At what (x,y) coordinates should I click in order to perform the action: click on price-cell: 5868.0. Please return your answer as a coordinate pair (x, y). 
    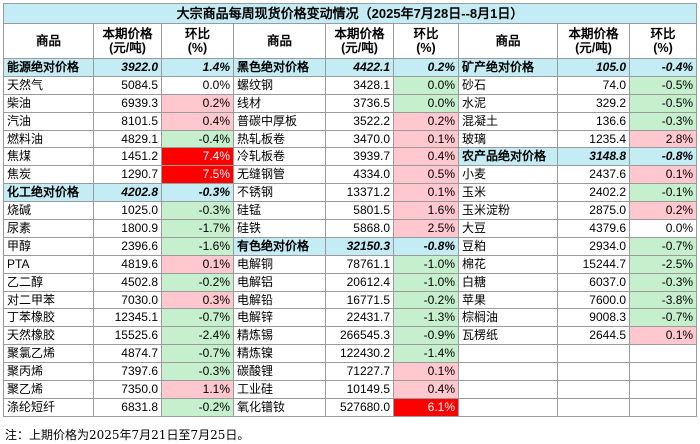
    Looking at the image, I should click on (359, 228).